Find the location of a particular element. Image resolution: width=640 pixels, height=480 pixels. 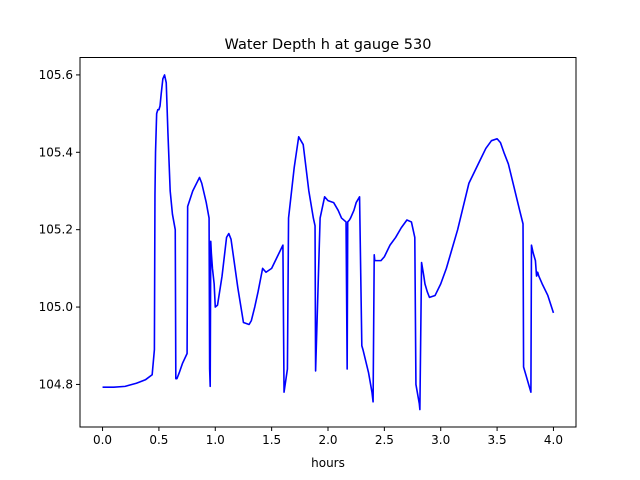

x-tick-label: 0.5 is located at coordinates (158, 440).